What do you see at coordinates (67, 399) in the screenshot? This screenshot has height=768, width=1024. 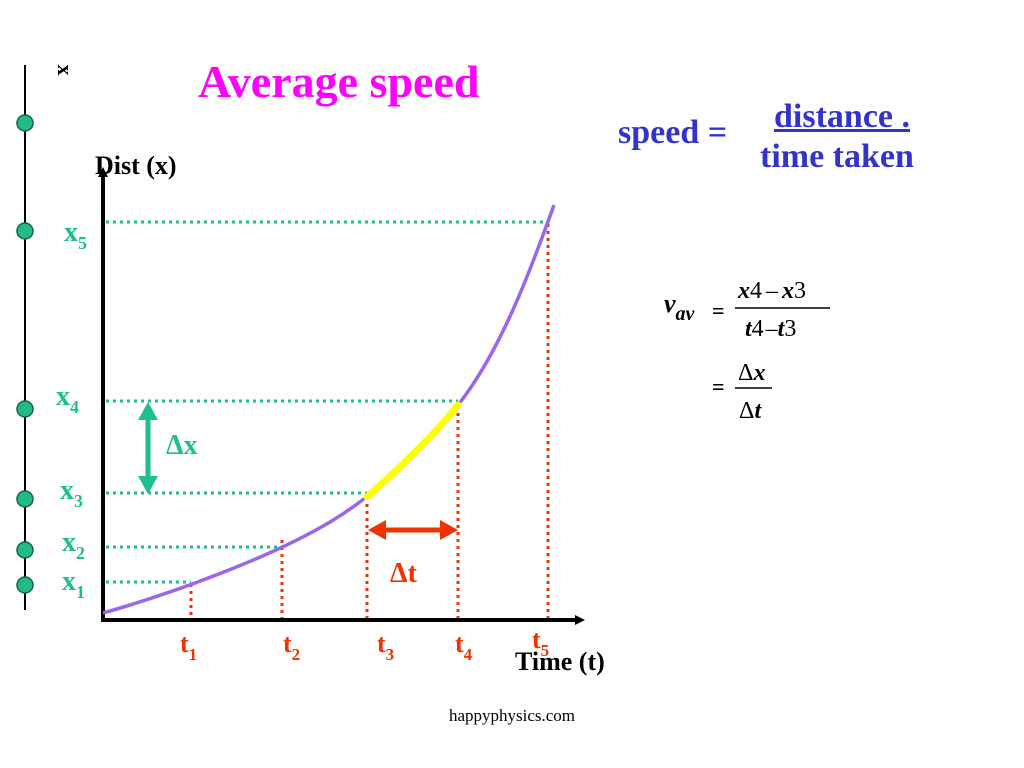 I see `label-x4: x4` at bounding box center [67, 399].